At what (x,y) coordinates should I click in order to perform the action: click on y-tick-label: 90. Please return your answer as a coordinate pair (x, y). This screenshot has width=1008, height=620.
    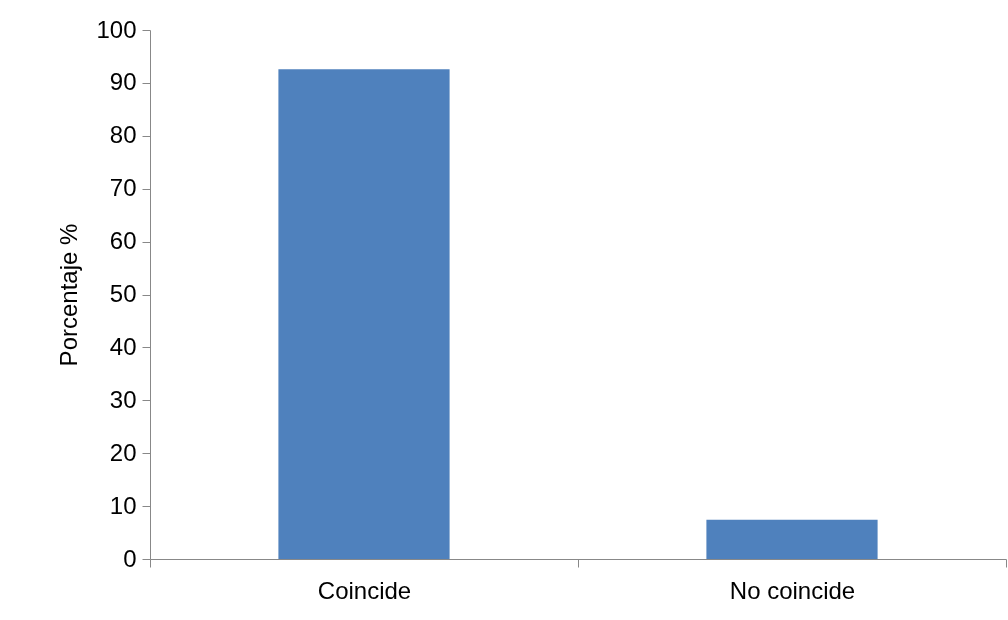
    Looking at the image, I should click on (123, 82).